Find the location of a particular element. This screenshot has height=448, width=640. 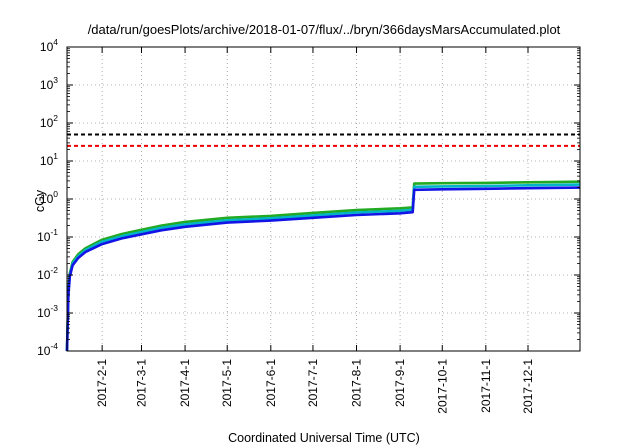

y-tick-label: 10⁴ is located at coordinates (49, 45).